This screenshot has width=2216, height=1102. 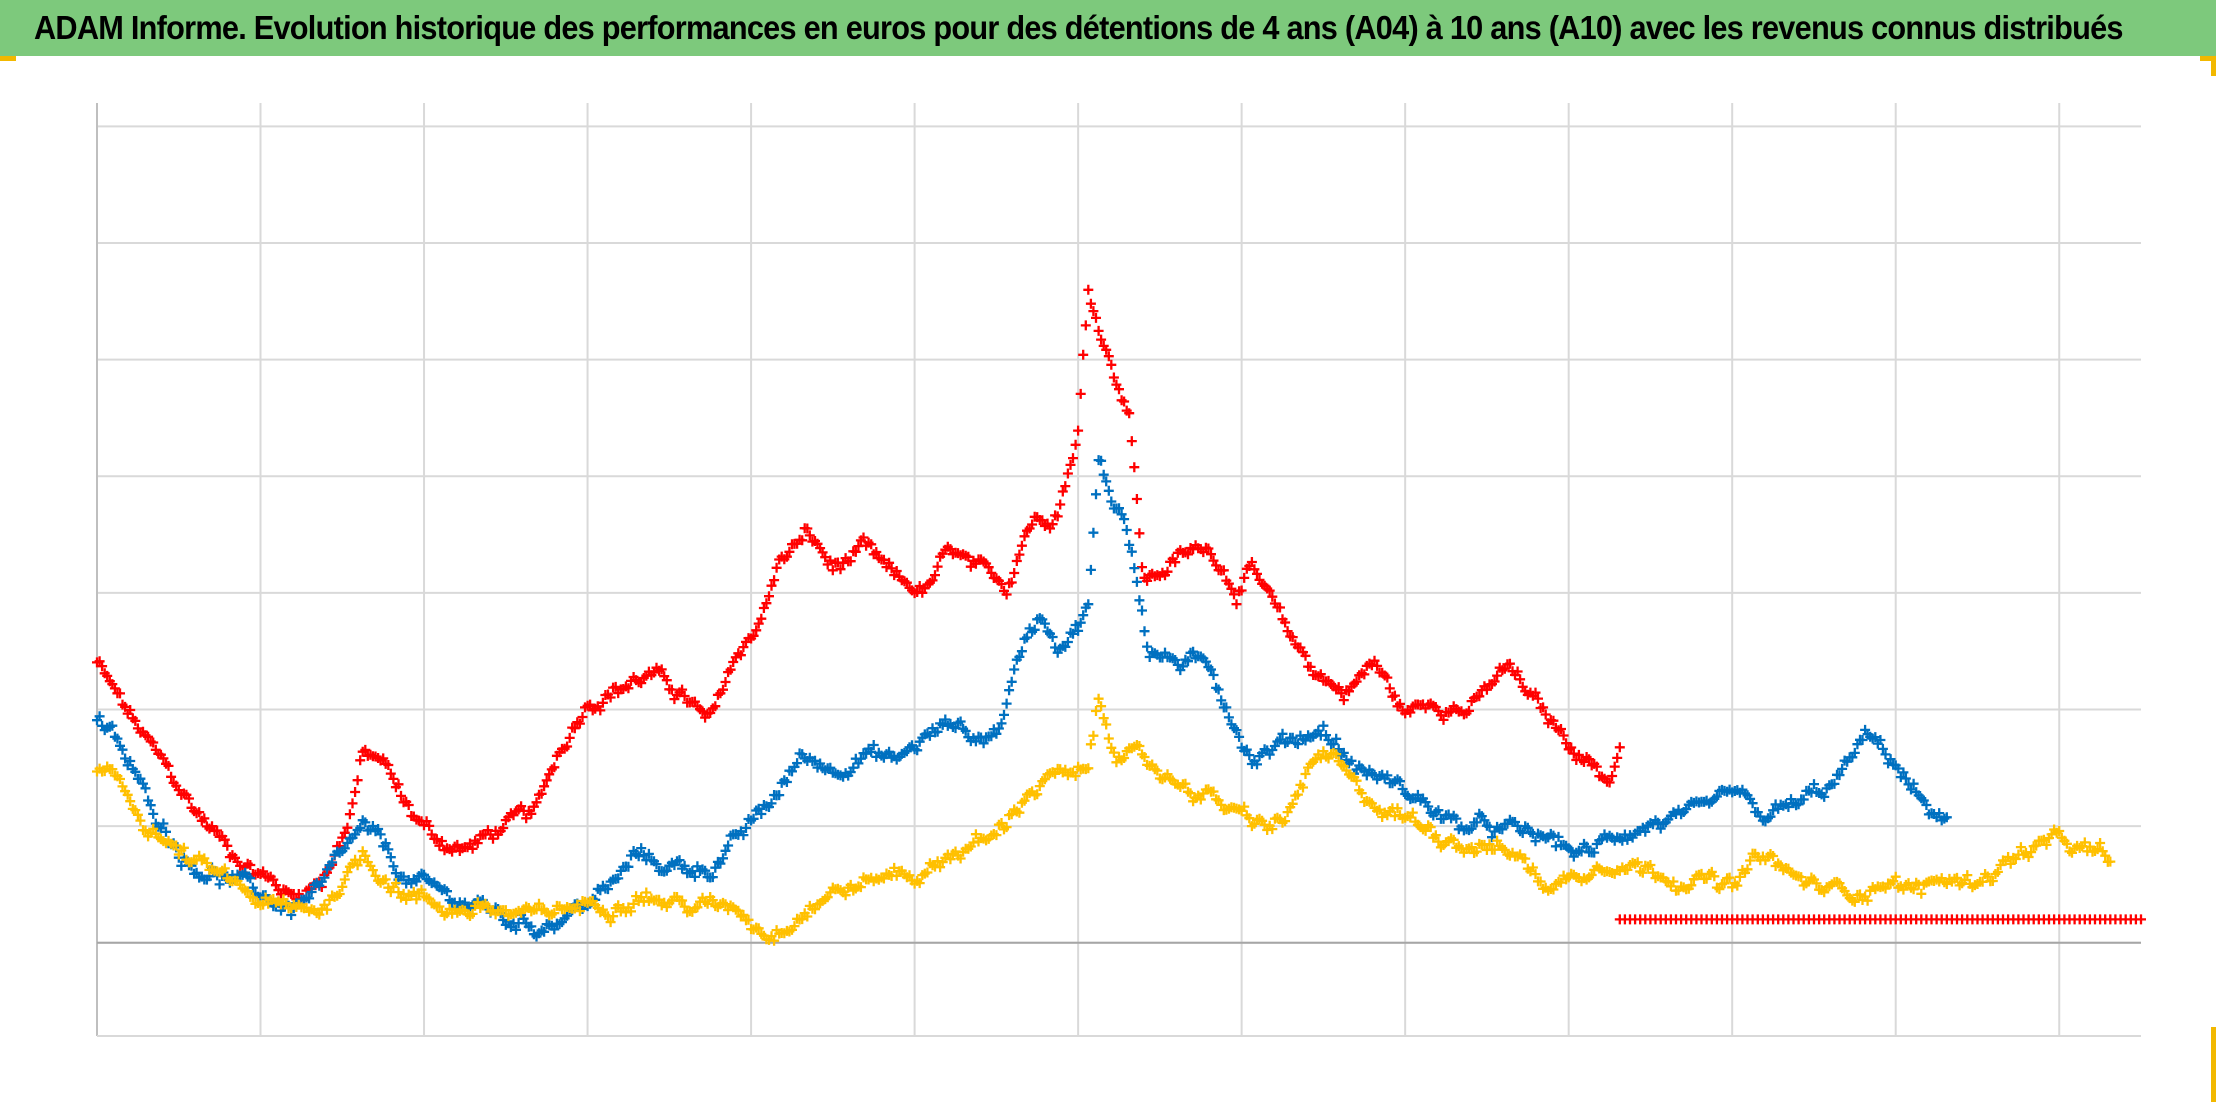 I want to click on series-4-points, so click(x=1880, y=919).